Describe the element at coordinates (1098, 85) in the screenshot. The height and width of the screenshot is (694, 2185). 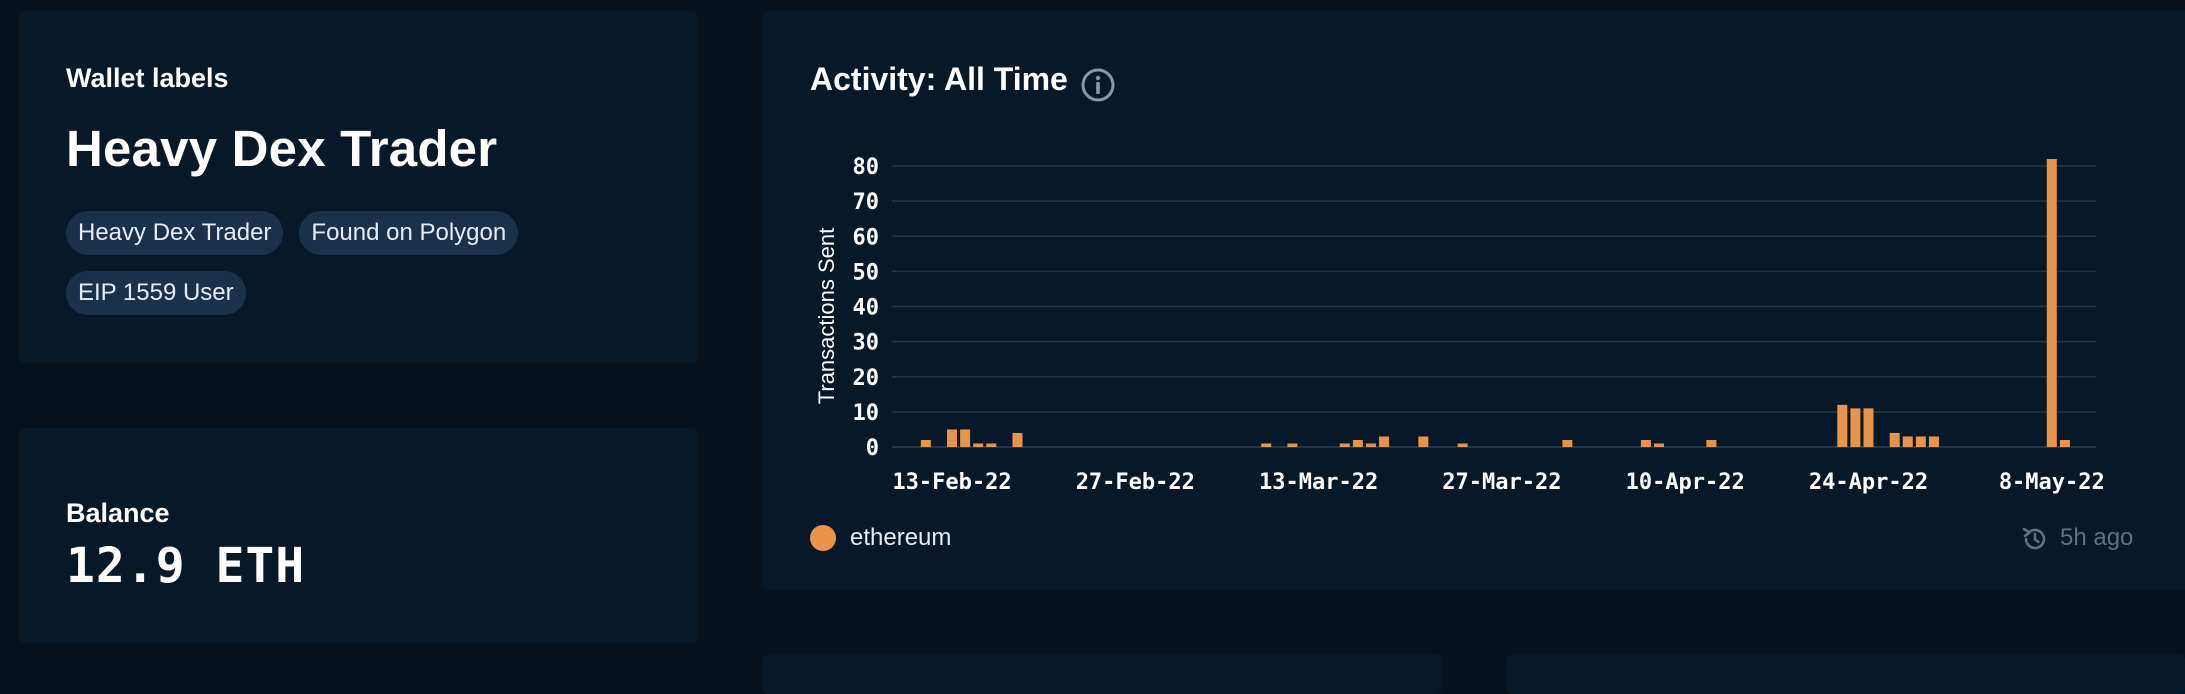
I see `info-circle-icon` at that location.